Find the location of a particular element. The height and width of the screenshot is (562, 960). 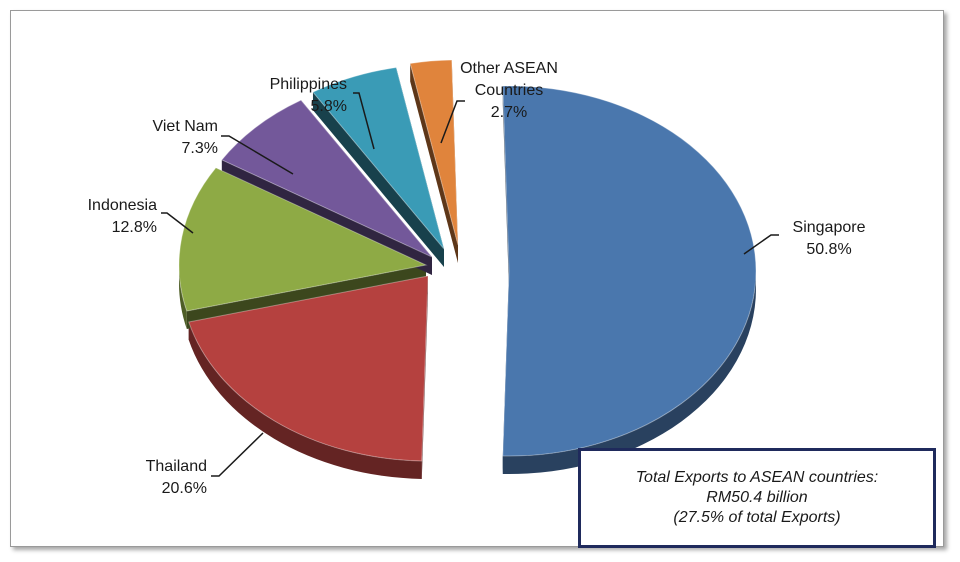

slice-name-label: Thailand is located at coordinates (176, 466).